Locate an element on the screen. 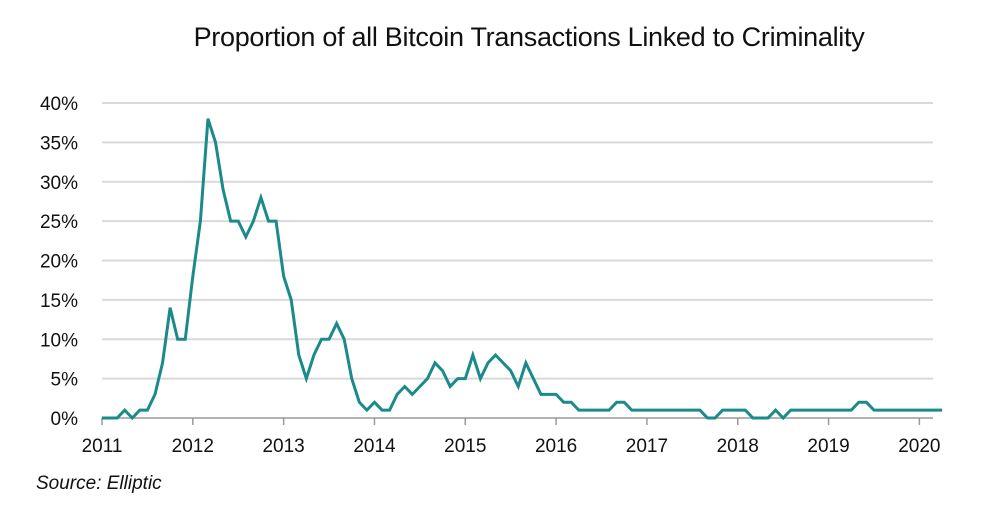  y-tick-label: 0% is located at coordinates (65, 419).